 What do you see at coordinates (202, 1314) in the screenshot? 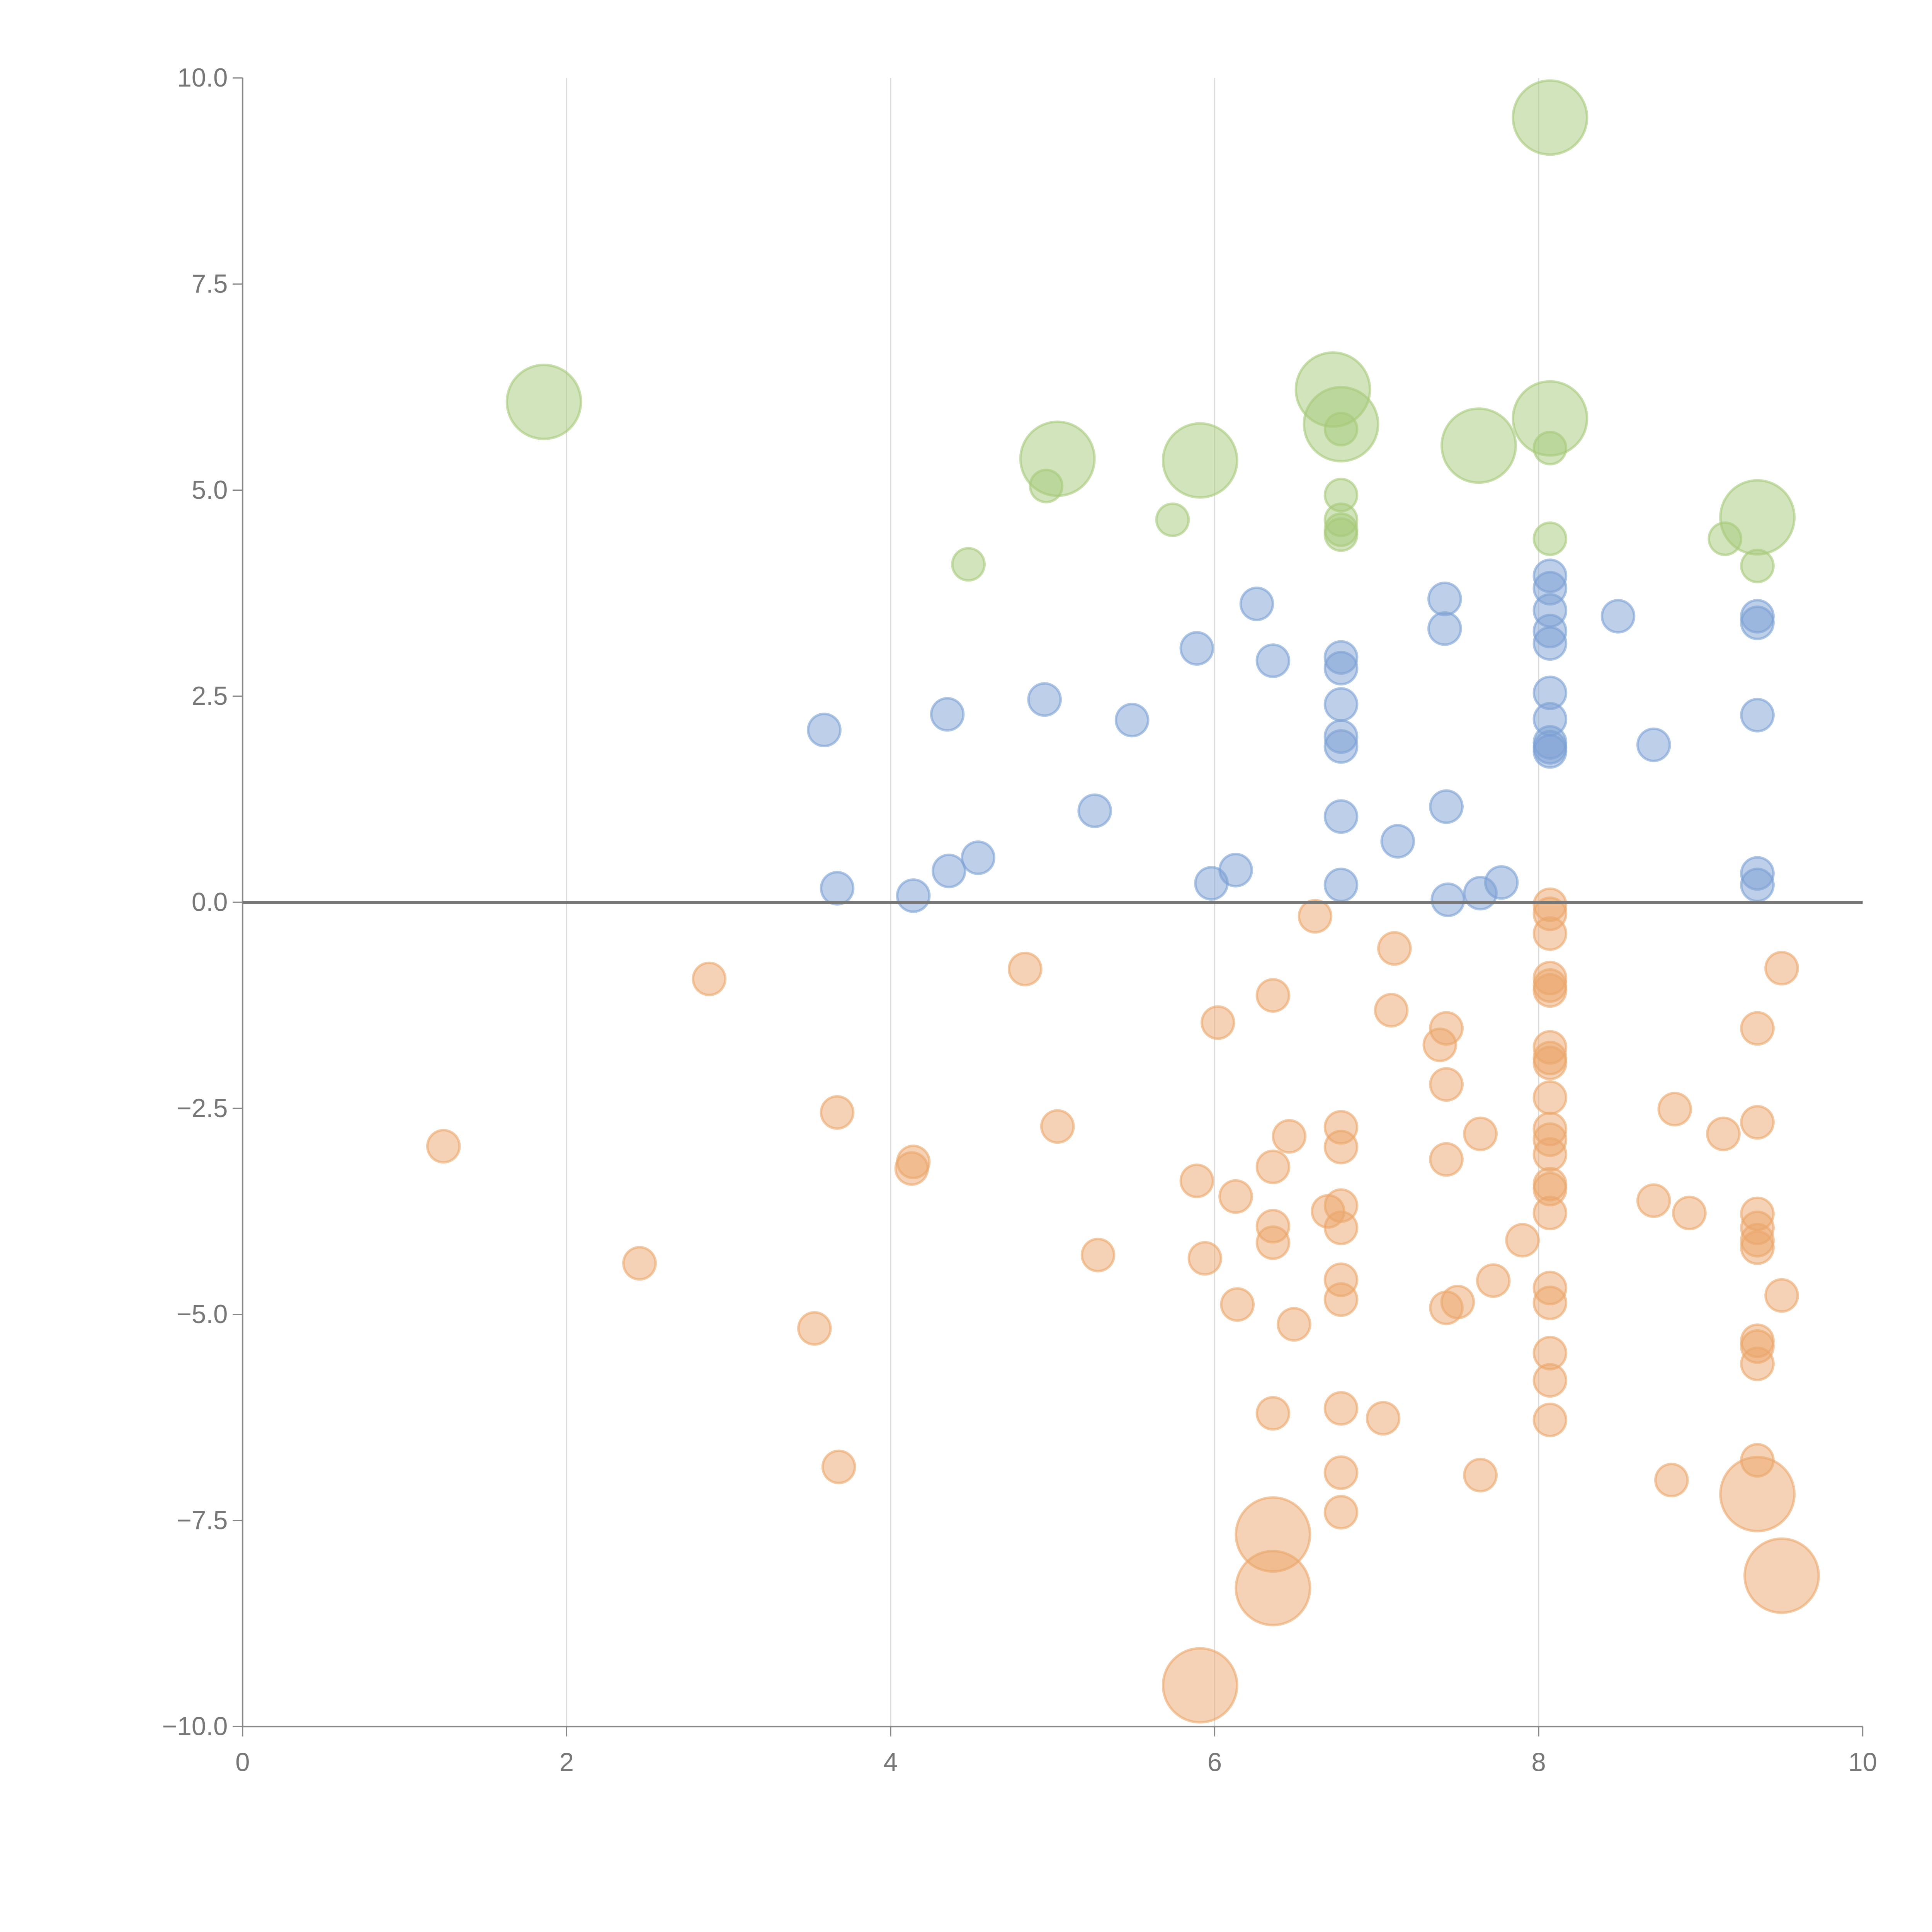
I see `y-tick-label: −5.0` at bounding box center [202, 1314].